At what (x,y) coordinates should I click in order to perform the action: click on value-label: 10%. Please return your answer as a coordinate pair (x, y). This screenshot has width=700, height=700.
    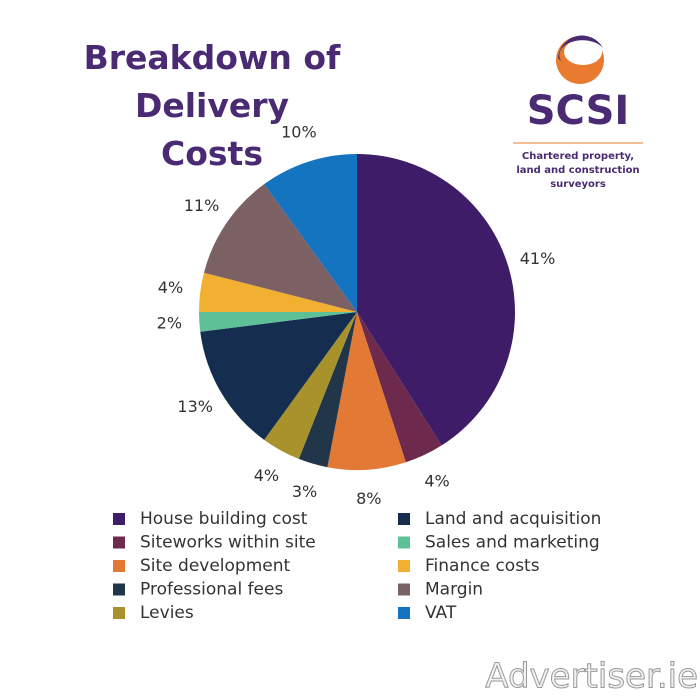
    Looking at the image, I should click on (299, 132).